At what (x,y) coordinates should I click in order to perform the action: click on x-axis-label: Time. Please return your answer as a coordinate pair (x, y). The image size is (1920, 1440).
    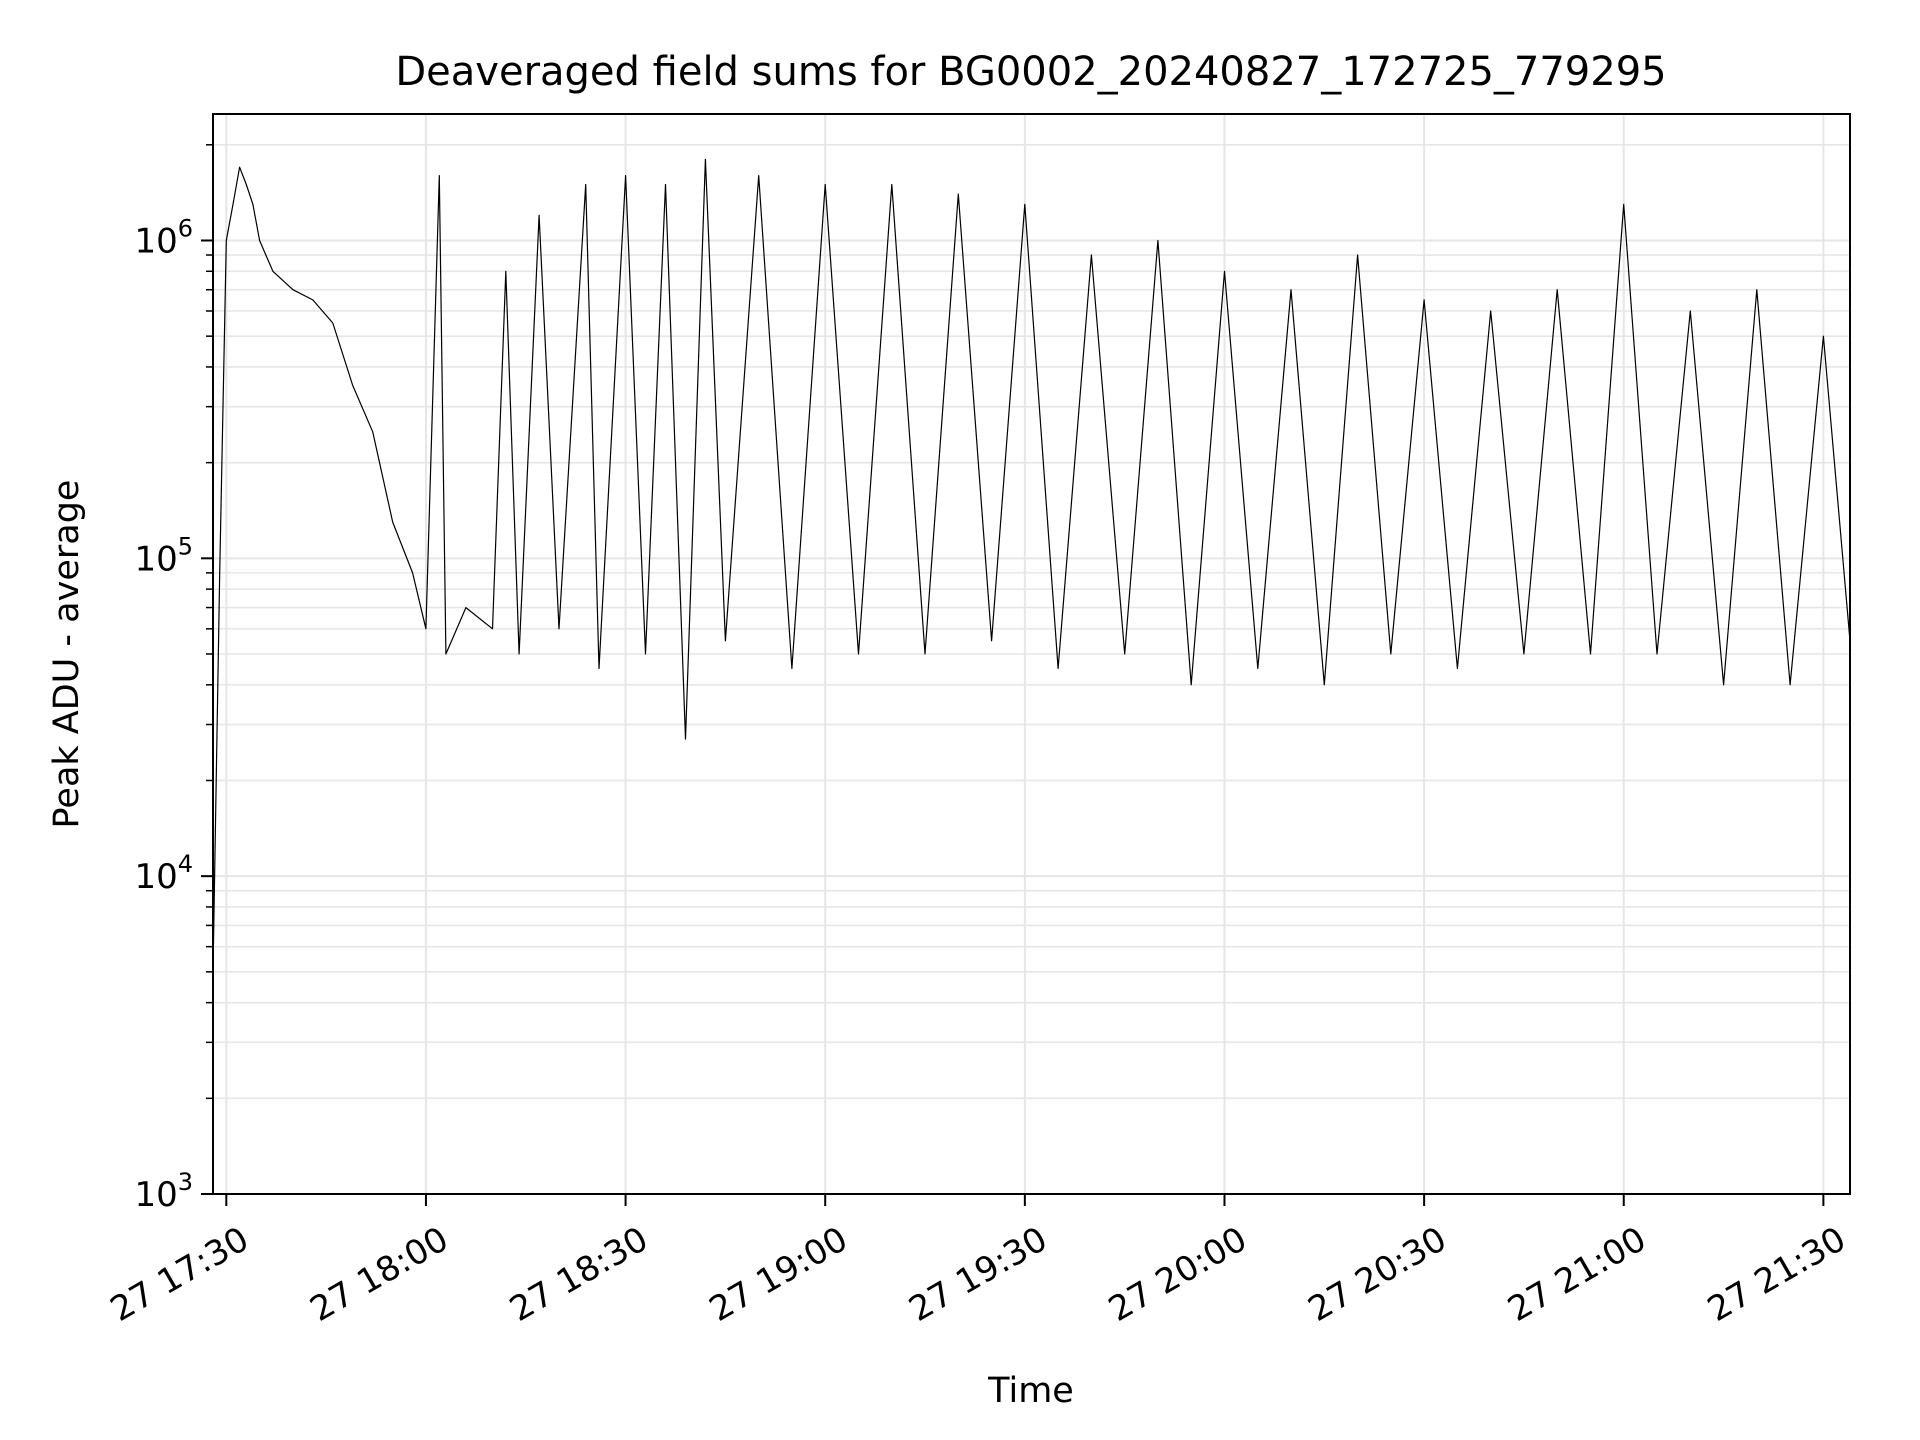
    Looking at the image, I should click on (1030, 1391).